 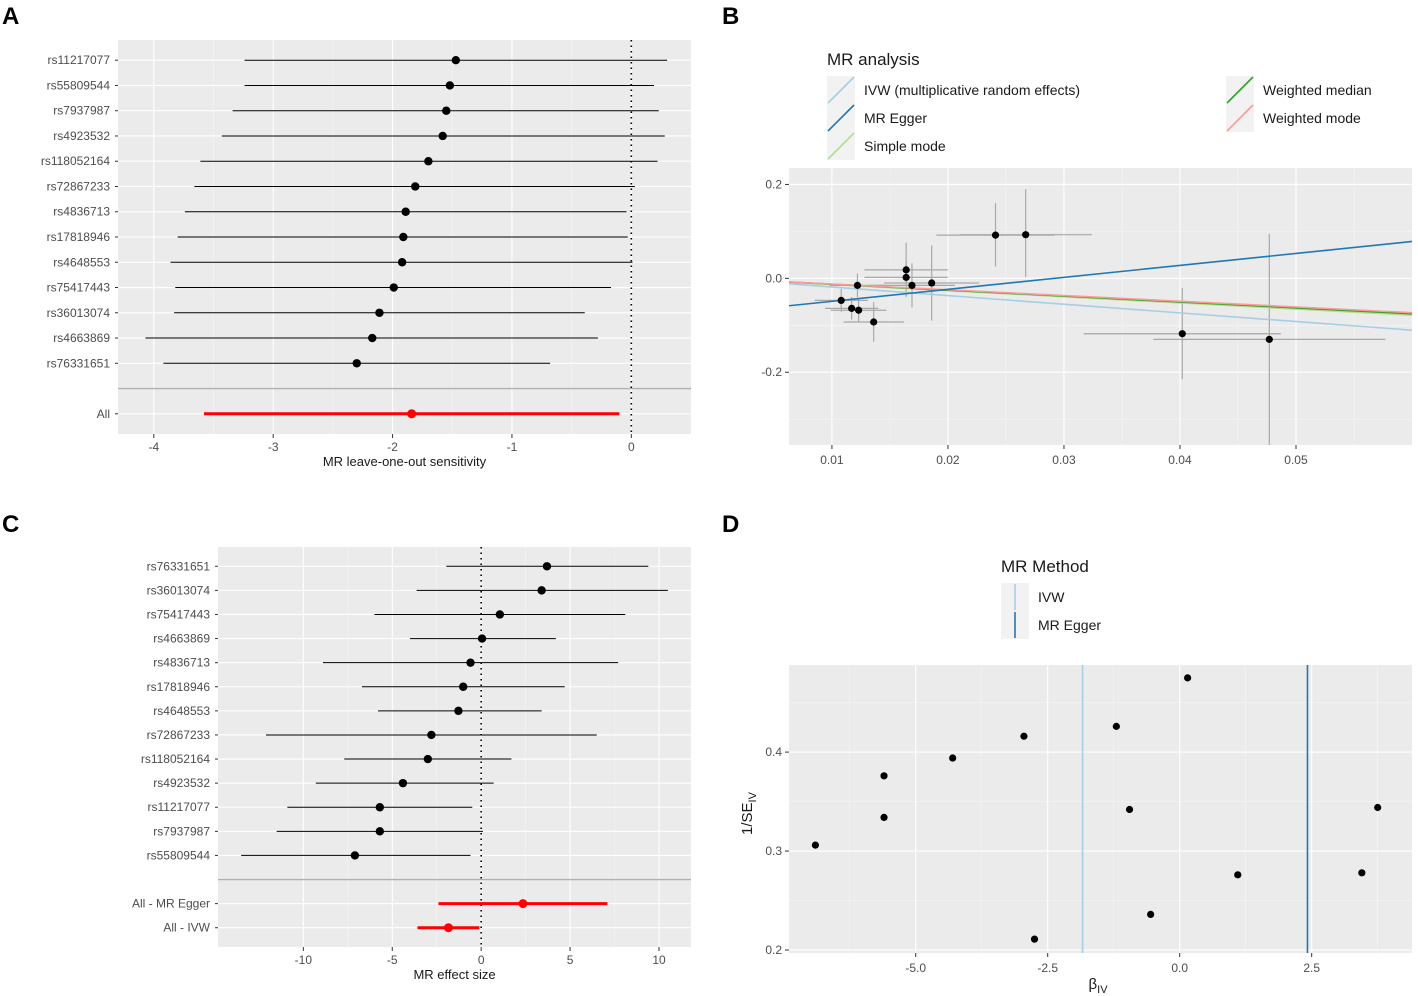 What do you see at coordinates (1051, 598) in the screenshot?
I see `legend-mr-method: MR Method IVW MR Egger` at bounding box center [1051, 598].